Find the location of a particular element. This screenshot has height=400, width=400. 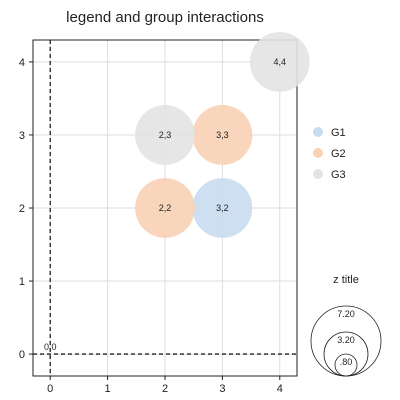

y-tick-label: 0 is located at coordinates (22, 355).